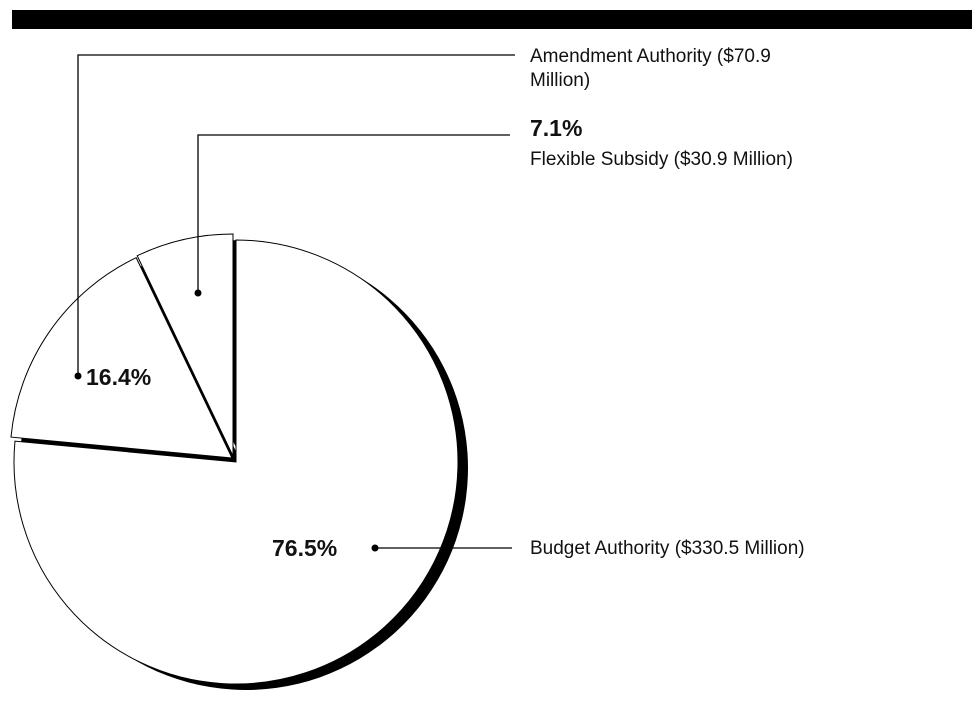  I want to click on percent-label: 7.1%, so click(556, 128).